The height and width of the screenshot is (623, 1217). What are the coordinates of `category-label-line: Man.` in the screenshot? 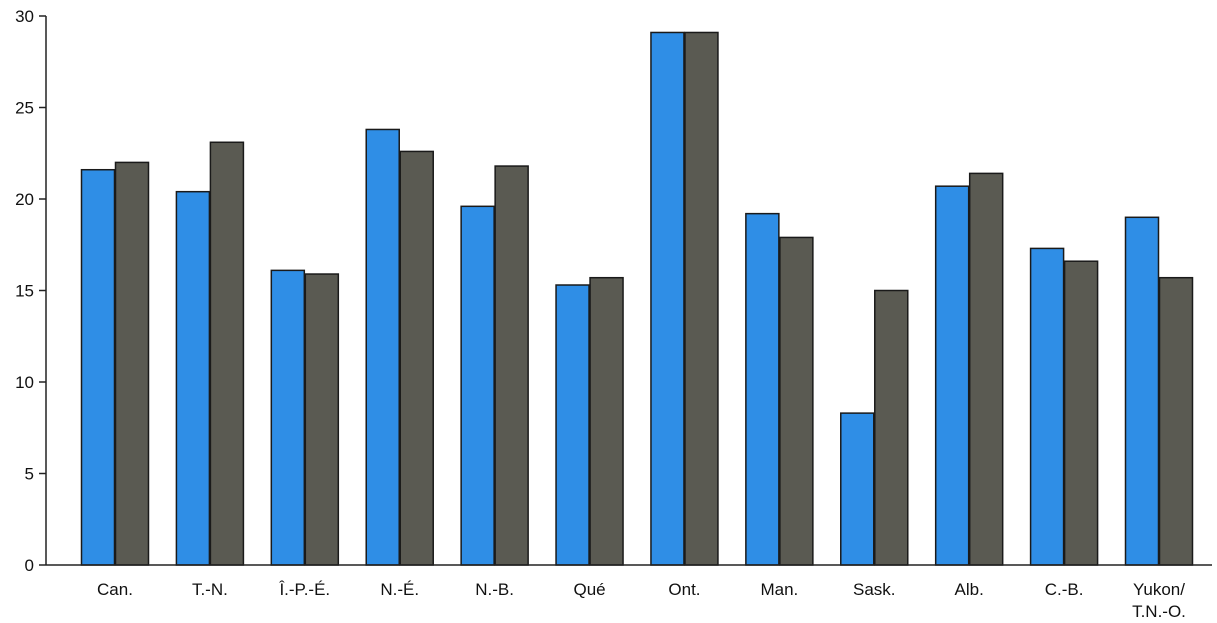 It's located at (779, 589).